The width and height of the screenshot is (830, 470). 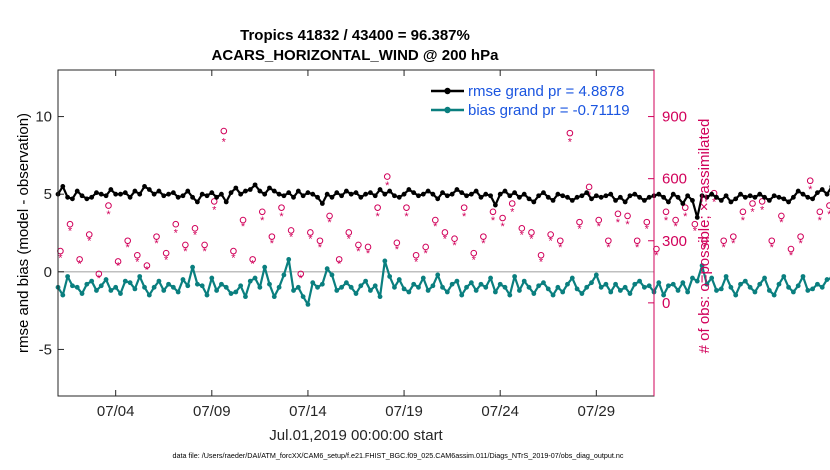 What do you see at coordinates (674, 179) in the screenshot?
I see `y-tick-label-right: 600` at bounding box center [674, 179].